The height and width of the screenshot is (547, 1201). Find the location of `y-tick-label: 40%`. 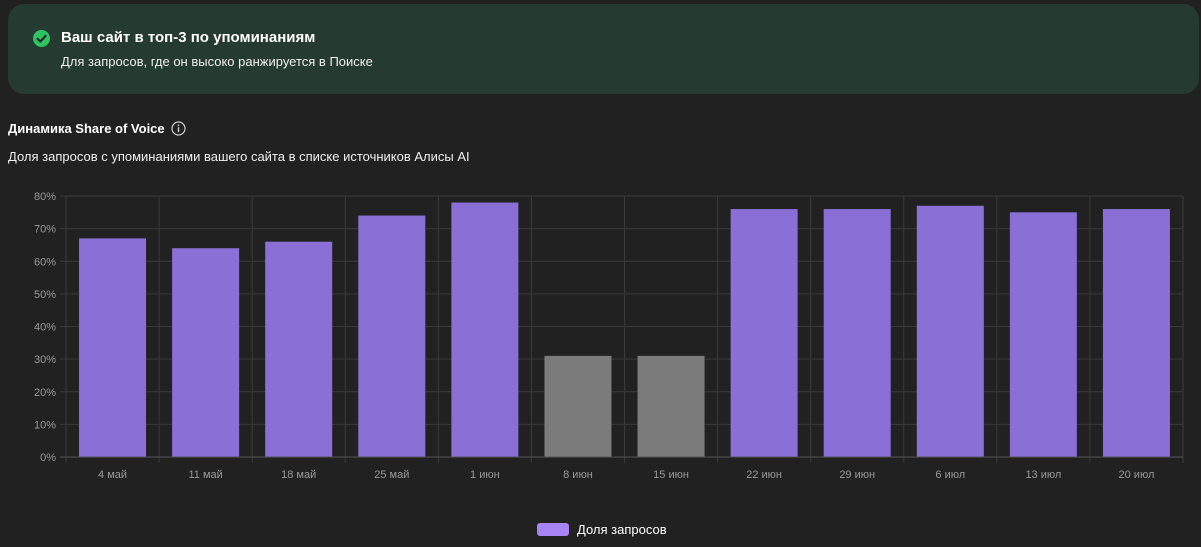

y-tick-label: 40% is located at coordinates (45, 328).